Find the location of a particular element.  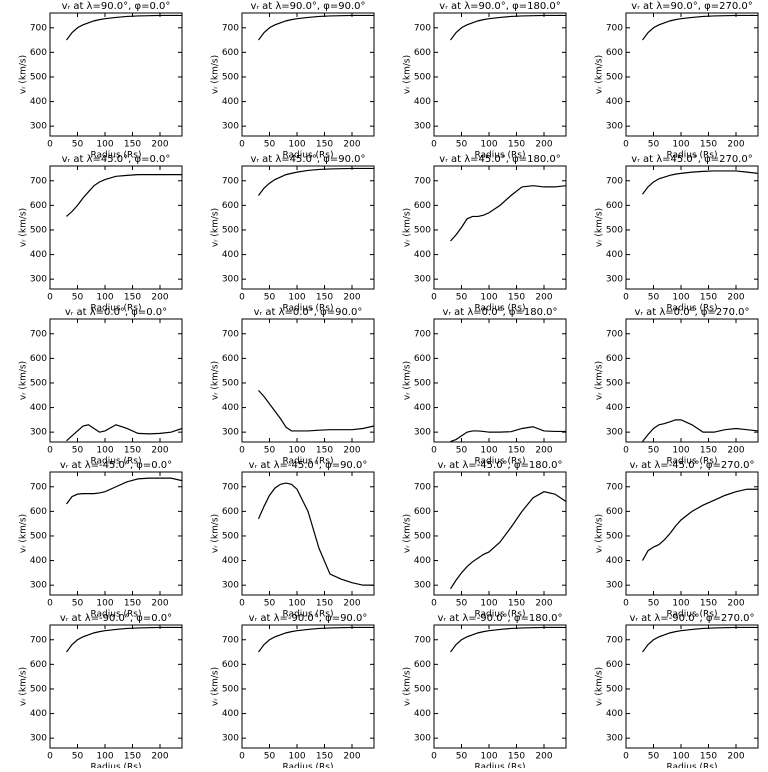

panel-title: vᵣ at λ=-90.0°, φ=90.0° is located at coordinates (308, 618).